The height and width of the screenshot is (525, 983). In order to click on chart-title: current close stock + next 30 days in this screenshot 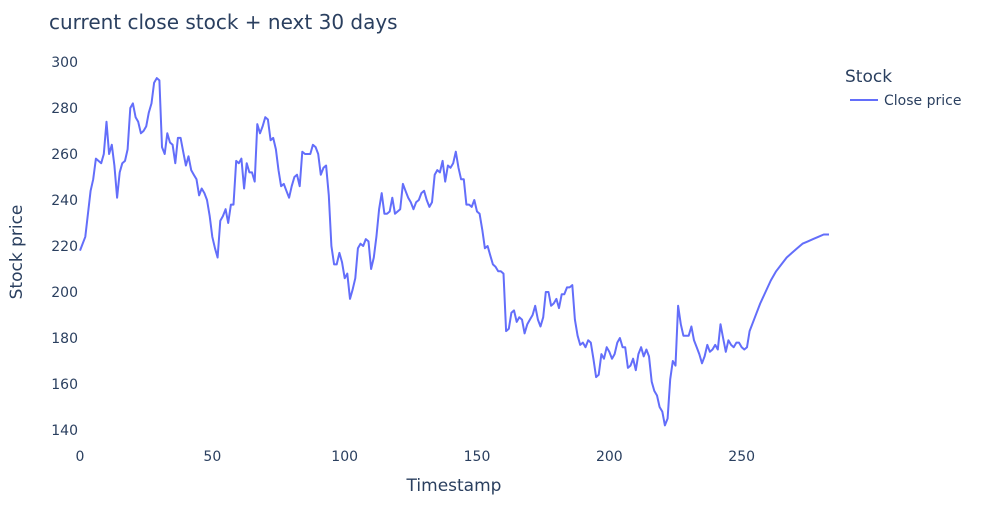, I will do `click(223, 22)`.